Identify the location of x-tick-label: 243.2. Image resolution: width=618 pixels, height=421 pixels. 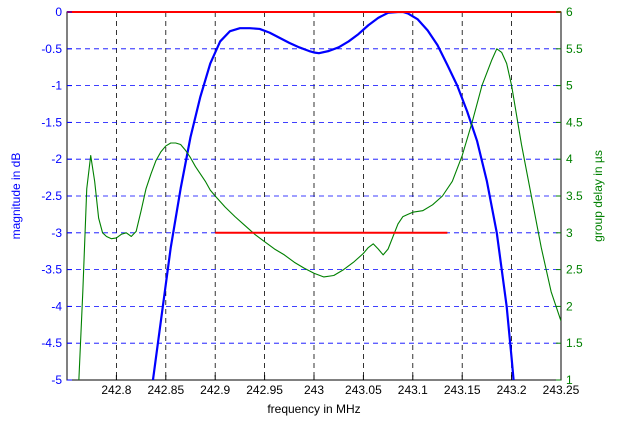
(512, 390).